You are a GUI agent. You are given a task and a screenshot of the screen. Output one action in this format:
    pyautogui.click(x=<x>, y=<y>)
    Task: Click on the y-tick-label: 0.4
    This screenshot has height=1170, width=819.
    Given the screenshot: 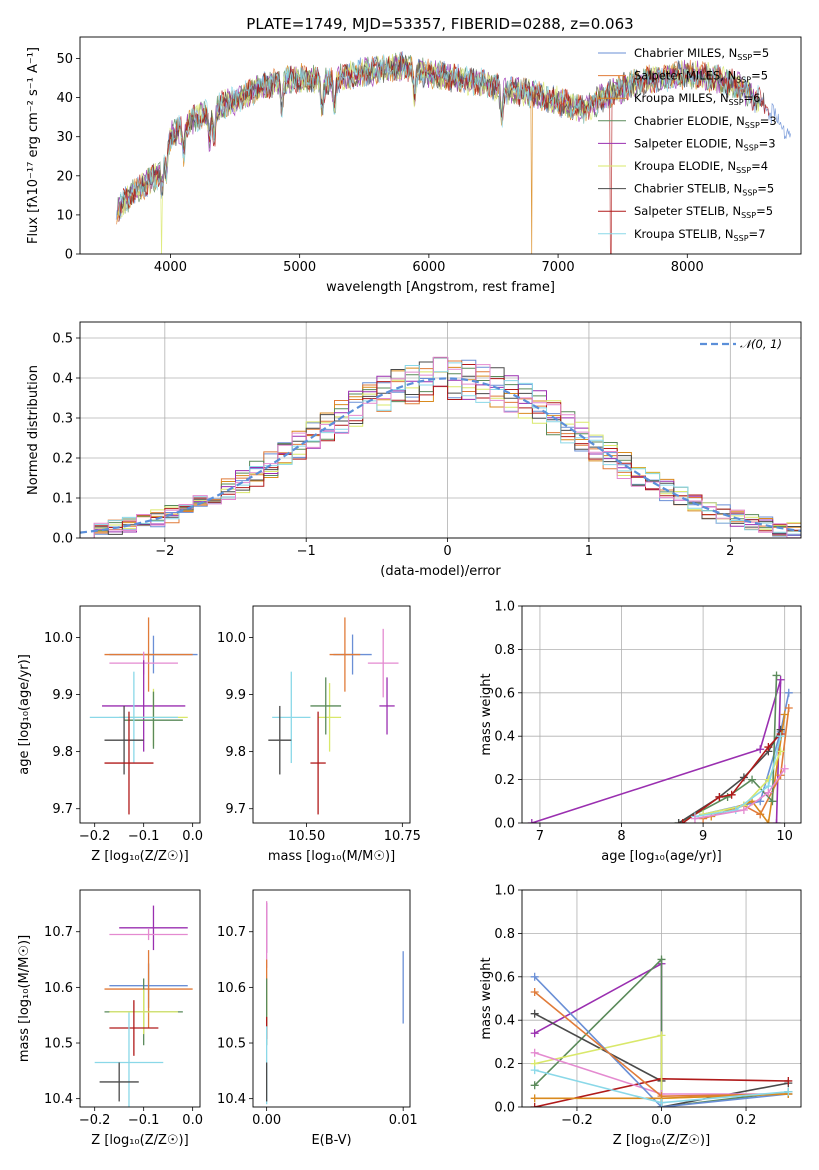 What is the action you would take?
    pyautogui.click(x=504, y=737)
    